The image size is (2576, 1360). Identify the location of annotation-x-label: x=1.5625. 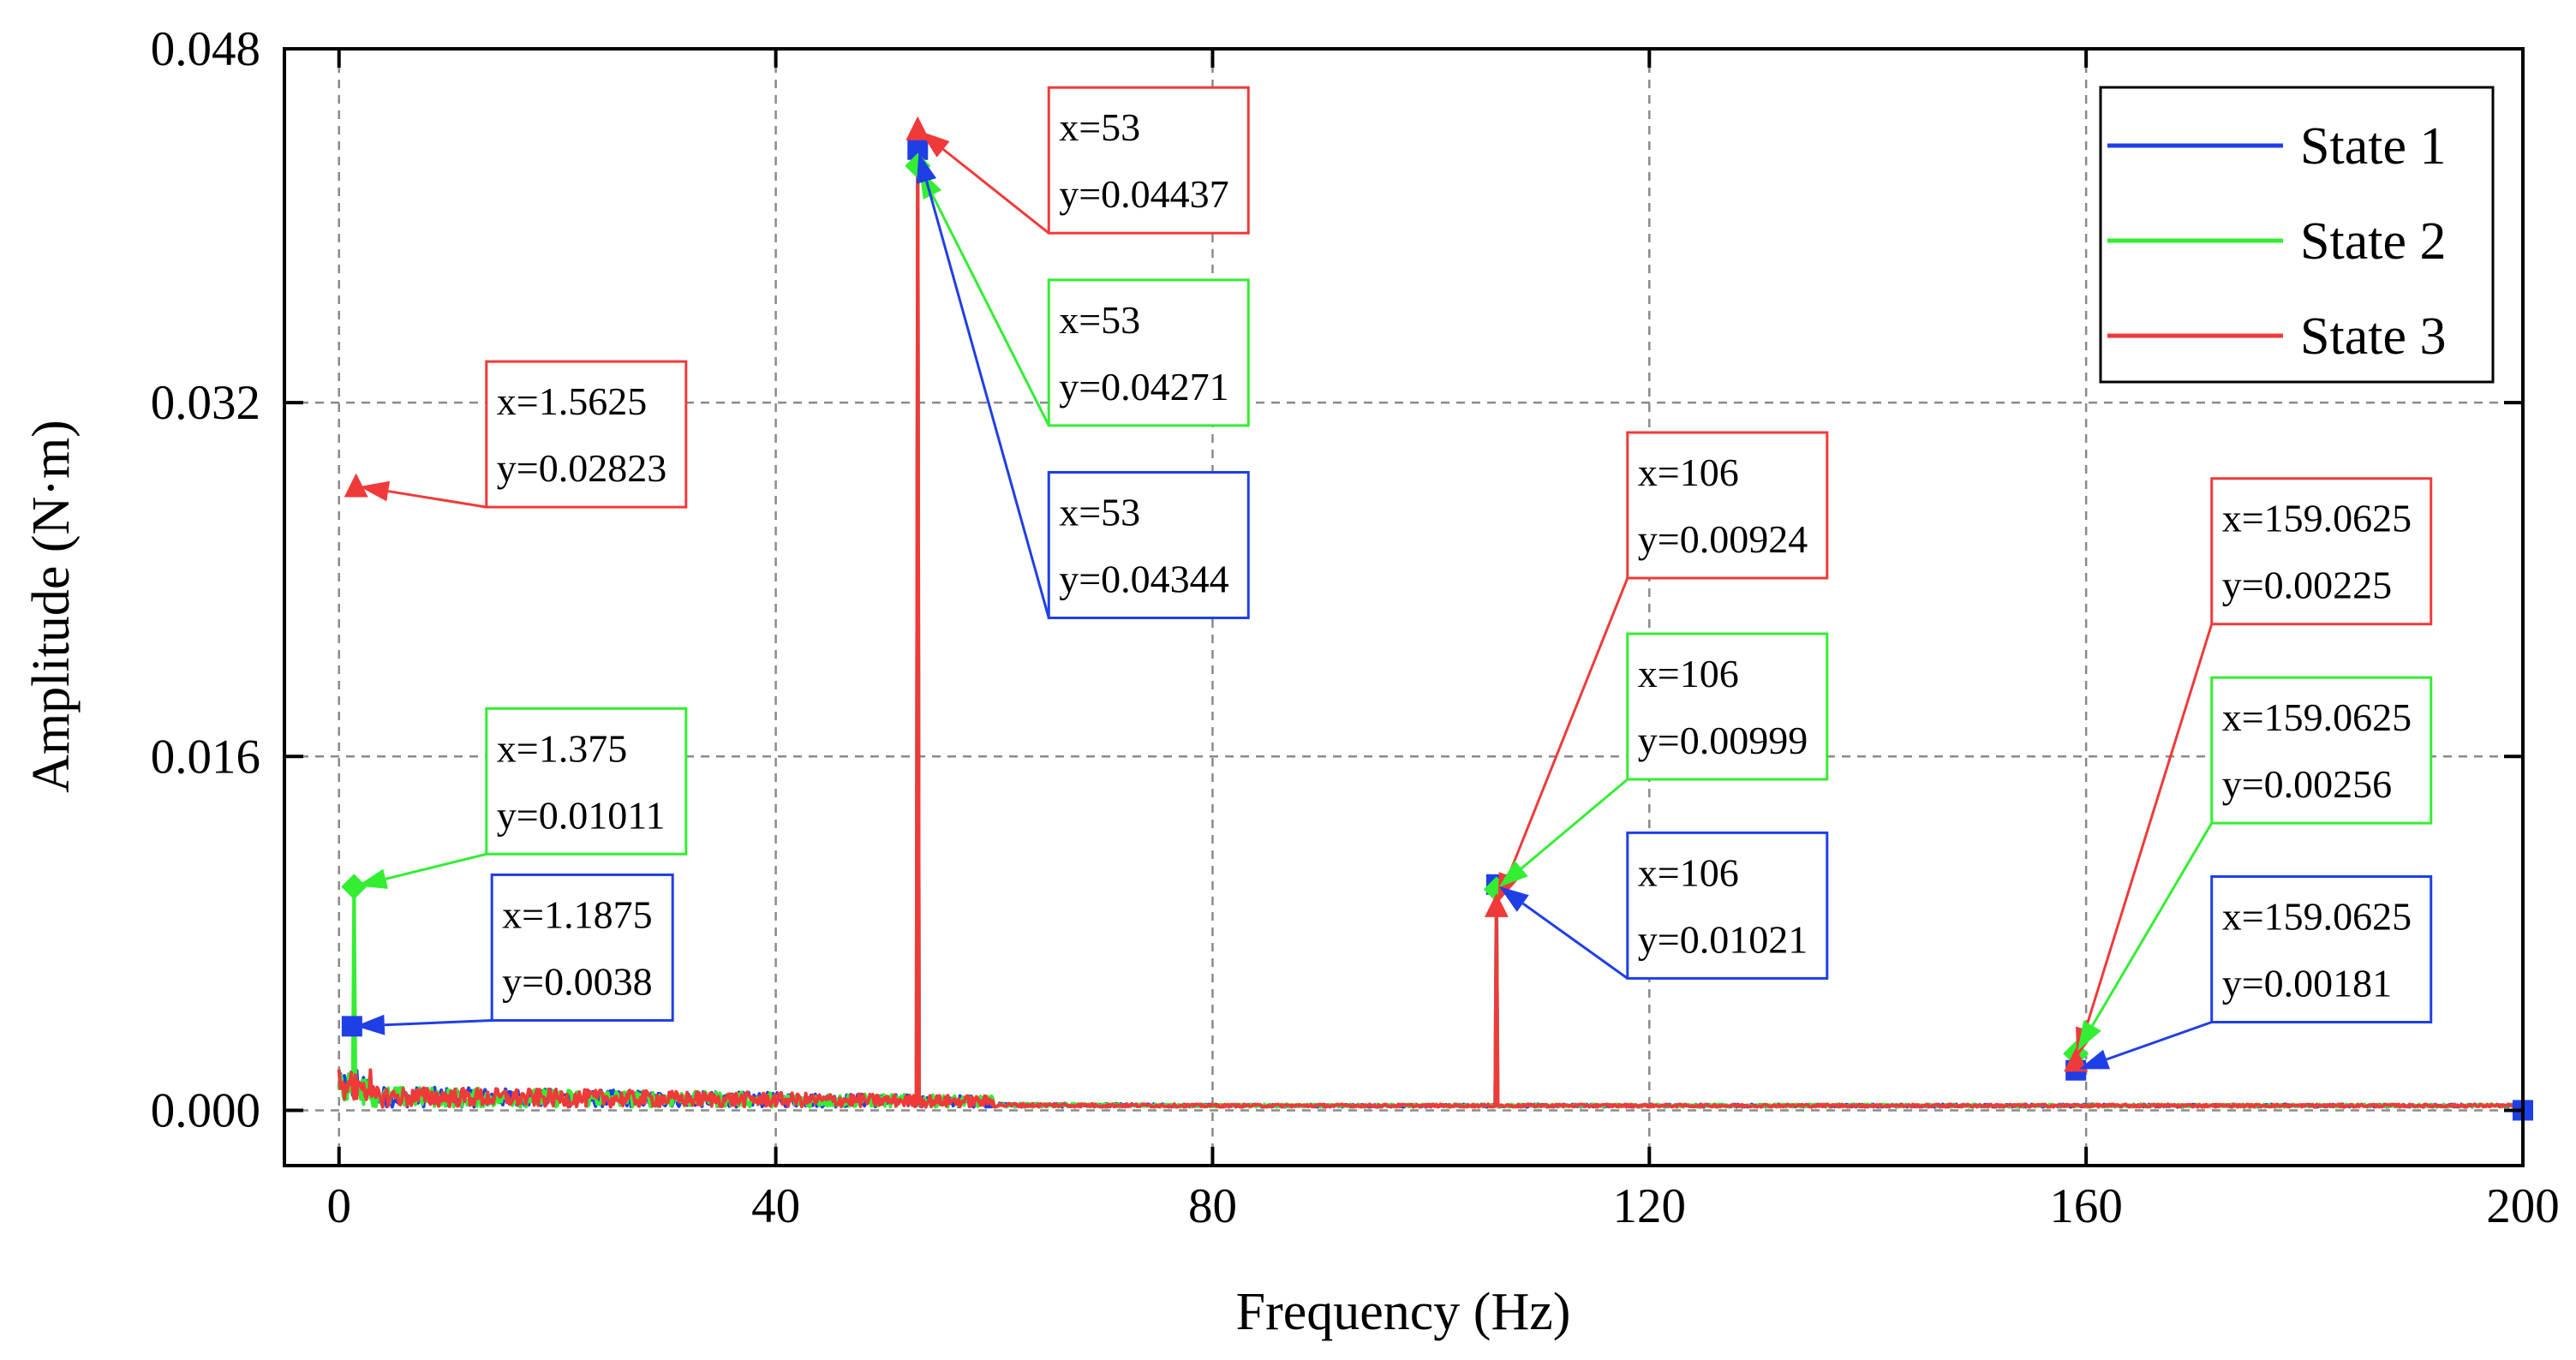
(572, 401).